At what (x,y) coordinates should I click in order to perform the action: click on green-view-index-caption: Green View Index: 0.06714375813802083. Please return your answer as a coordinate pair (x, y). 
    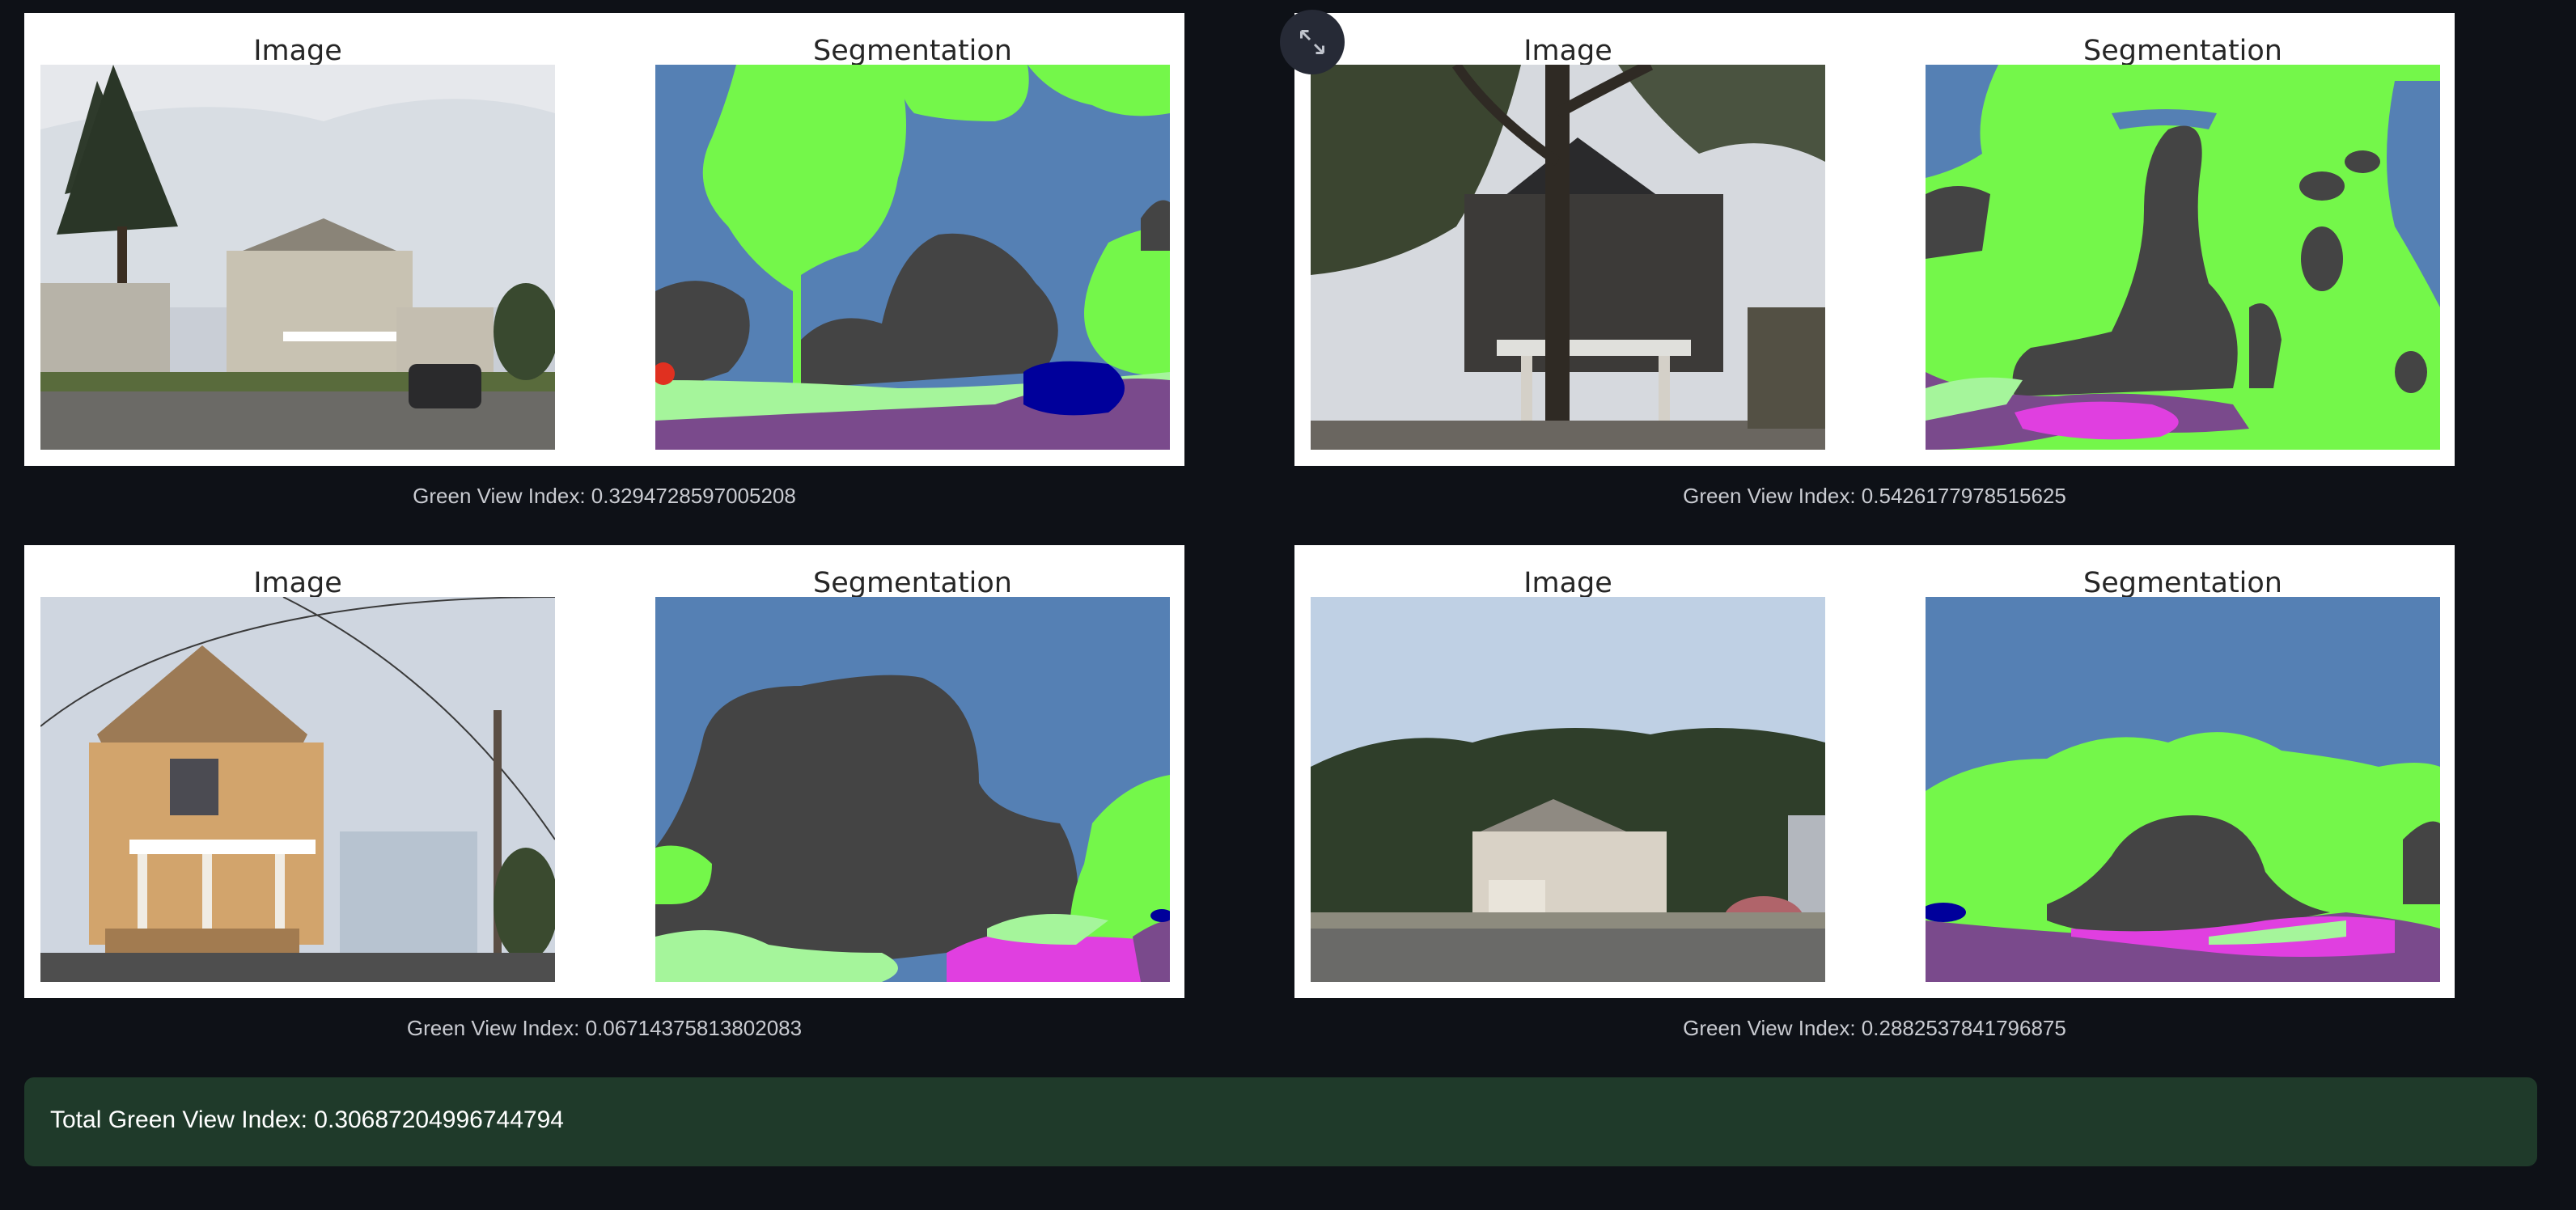
    Looking at the image, I should click on (604, 1028).